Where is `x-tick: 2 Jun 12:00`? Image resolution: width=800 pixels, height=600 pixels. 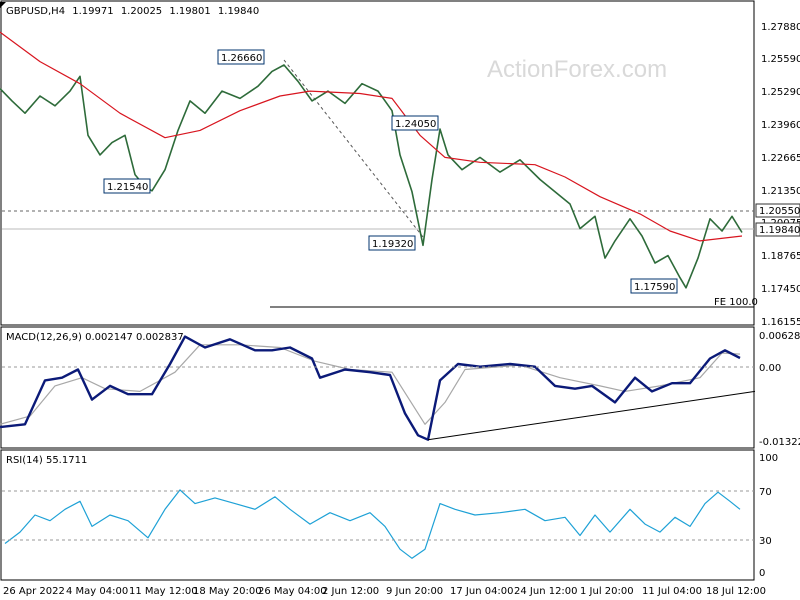
x-tick: 2 Jun 12:00 is located at coordinates (350, 591).